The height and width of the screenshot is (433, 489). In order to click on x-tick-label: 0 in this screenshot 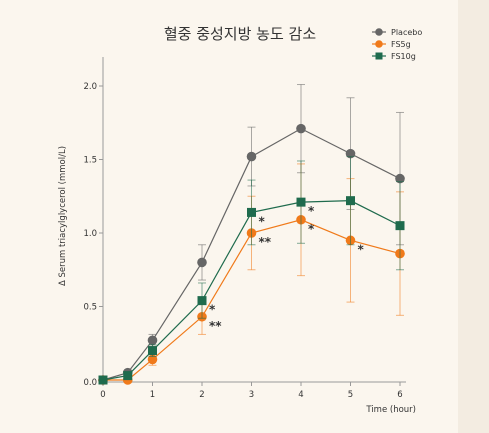, I will do `click(102, 395)`.